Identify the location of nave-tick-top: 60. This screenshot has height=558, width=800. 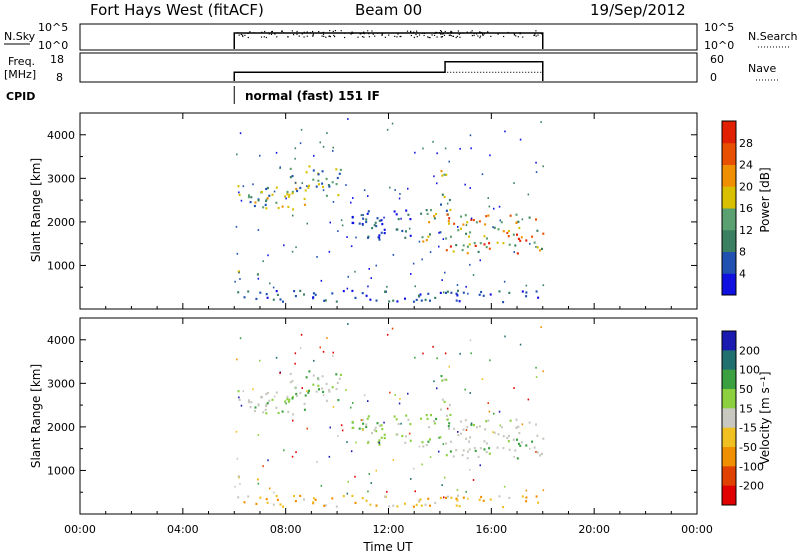
(717, 59).